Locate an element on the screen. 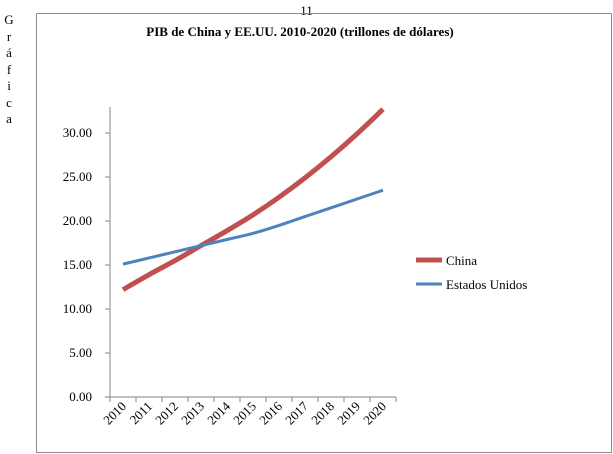  x-tick-label: 2012 is located at coordinates (166, 413).